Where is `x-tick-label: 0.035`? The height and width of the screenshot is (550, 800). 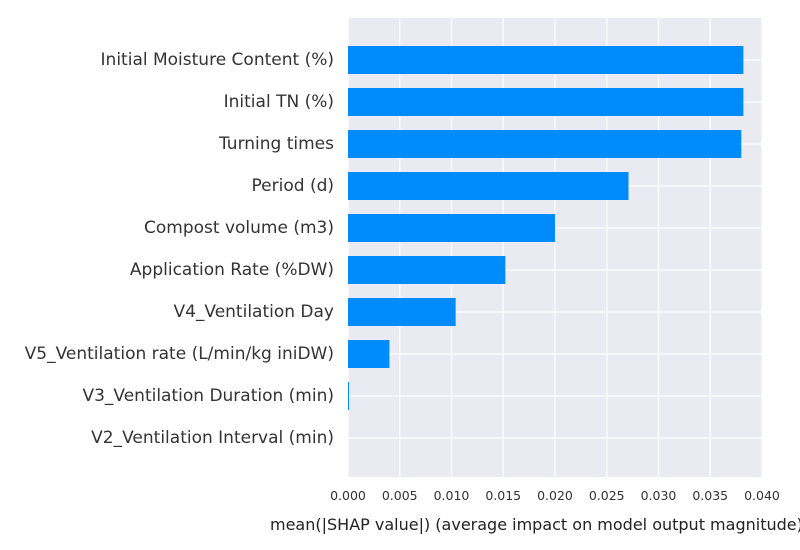
x-tick-label: 0.035 is located at coordinates (710, 495).